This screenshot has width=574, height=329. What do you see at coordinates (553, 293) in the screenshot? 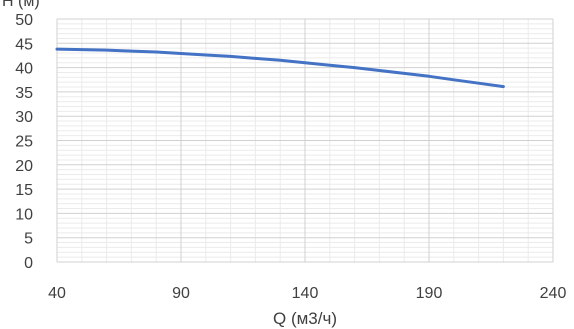
I see `x-tick-label: 240` at bounding box center [553, 293].